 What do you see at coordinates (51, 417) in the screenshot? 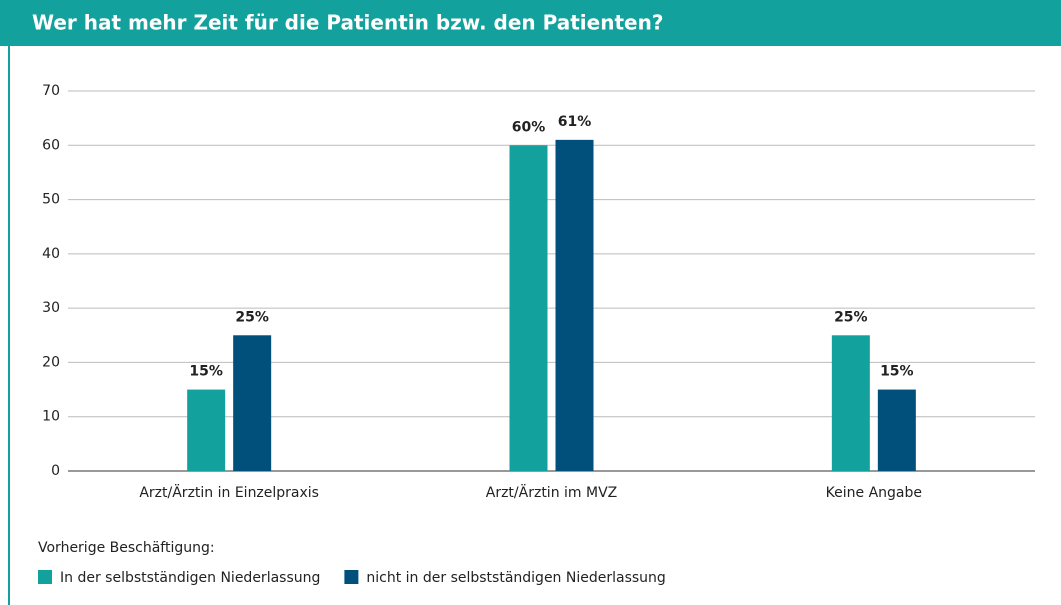
I see `y-tick-label: 10` at bounding box center [51, 417].